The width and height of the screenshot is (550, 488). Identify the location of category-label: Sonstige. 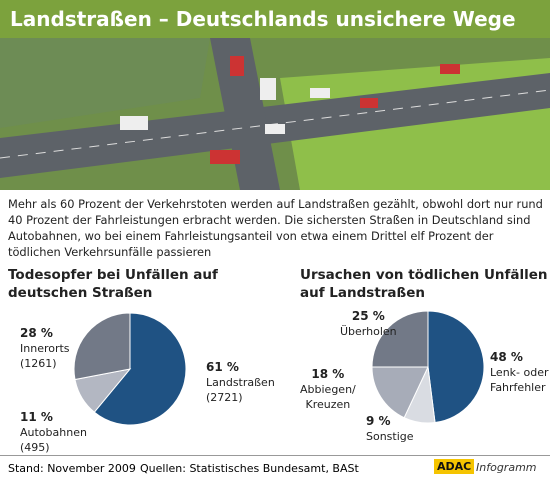
(390, 436).